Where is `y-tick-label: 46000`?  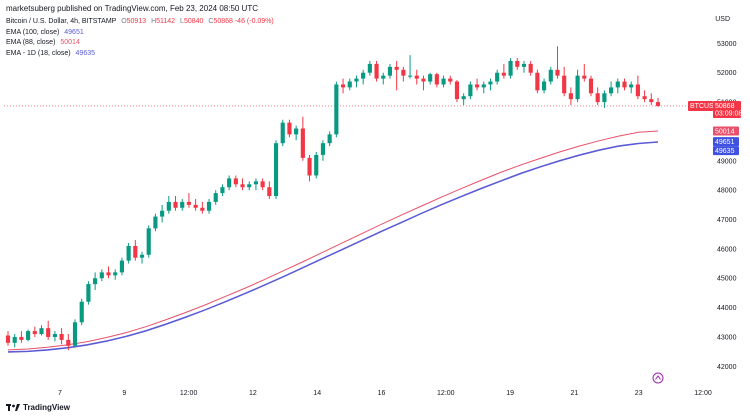 y-tick-label: 46000 is located at coordinates (727, 249).